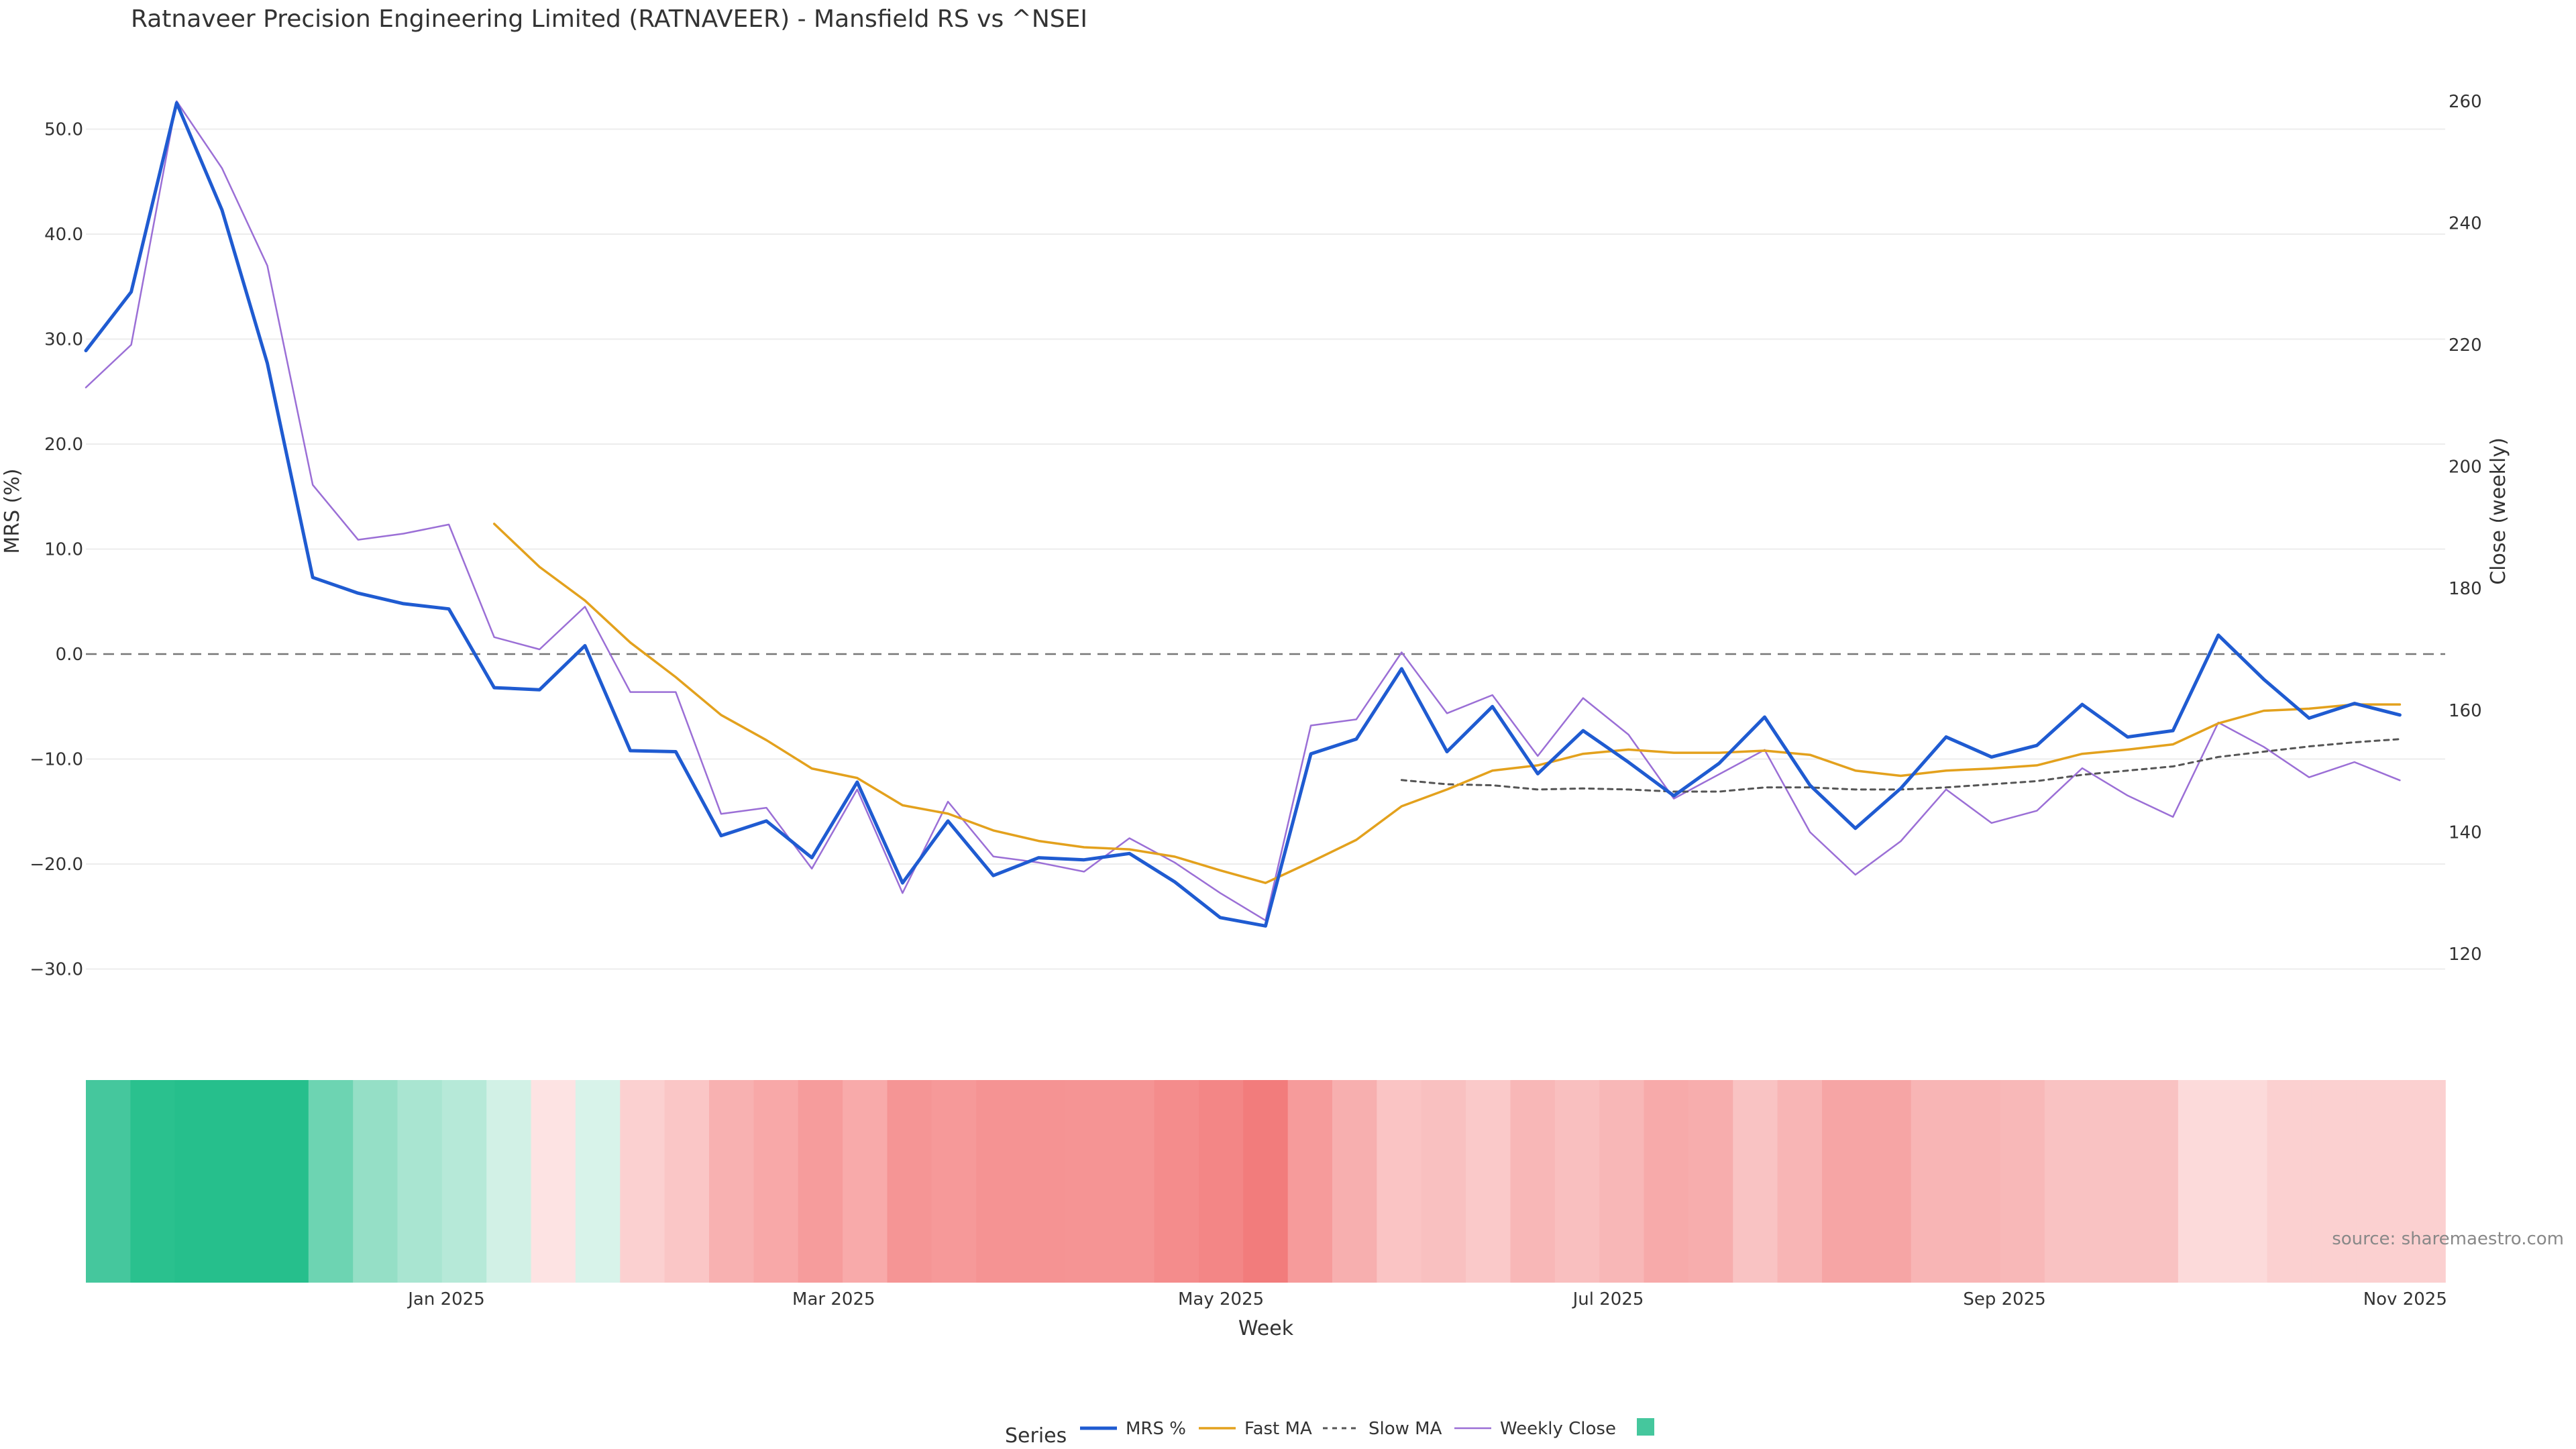 This screenshot has height=1449, width=2576. What do you see at coordinates (2448, 1239) in the screenshot?
I see `source-note: source: sharemaestro.com` at bounding box center [2448, 1239].